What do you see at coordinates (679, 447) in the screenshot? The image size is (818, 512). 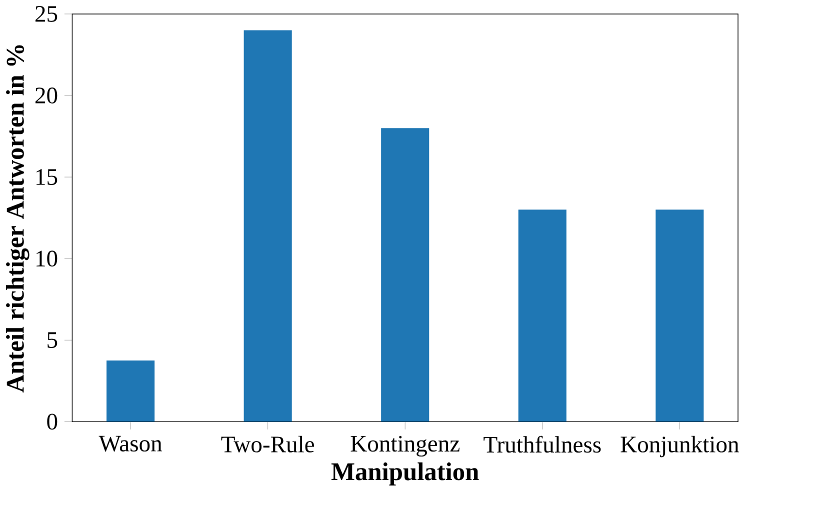 I see `x-tick-label: Konjunktion` at bounding box center [679, 447].